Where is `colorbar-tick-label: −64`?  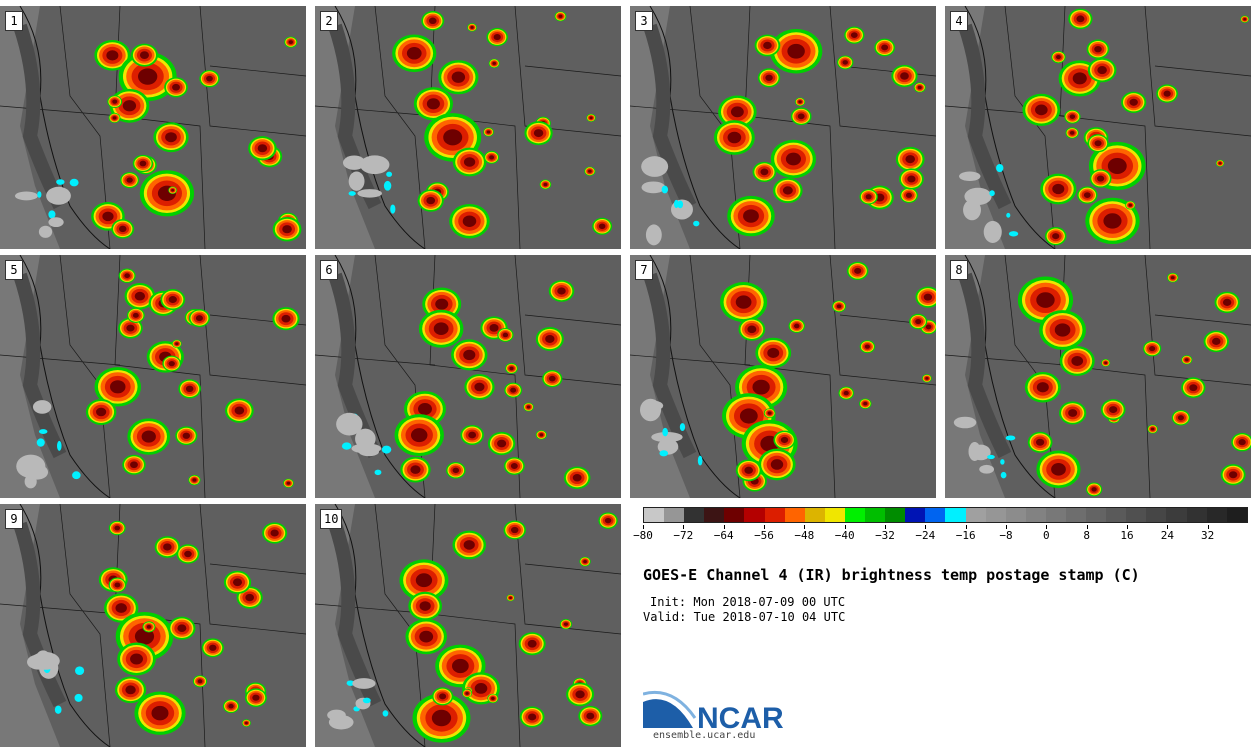 colorbar-tick-label: −64 is located at coordinates (723, 535).